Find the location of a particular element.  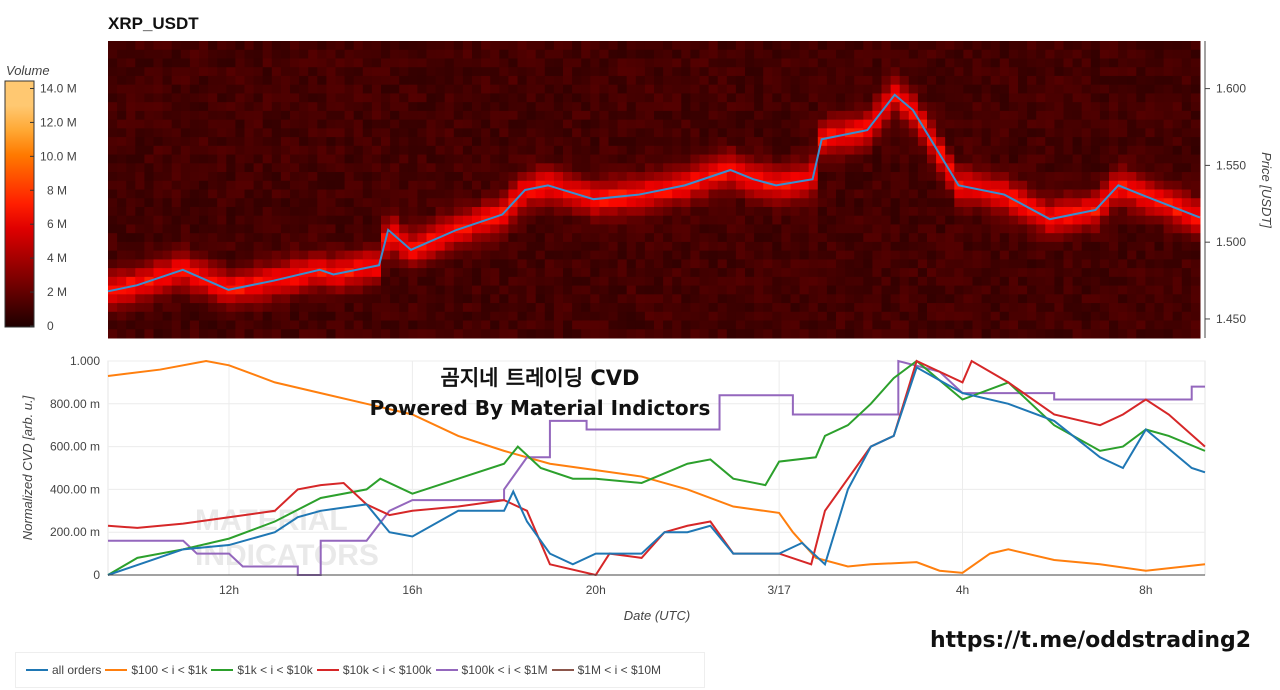

telegram-link: https://t.me/oddstrading2 is located at coordinates (1091, 640).